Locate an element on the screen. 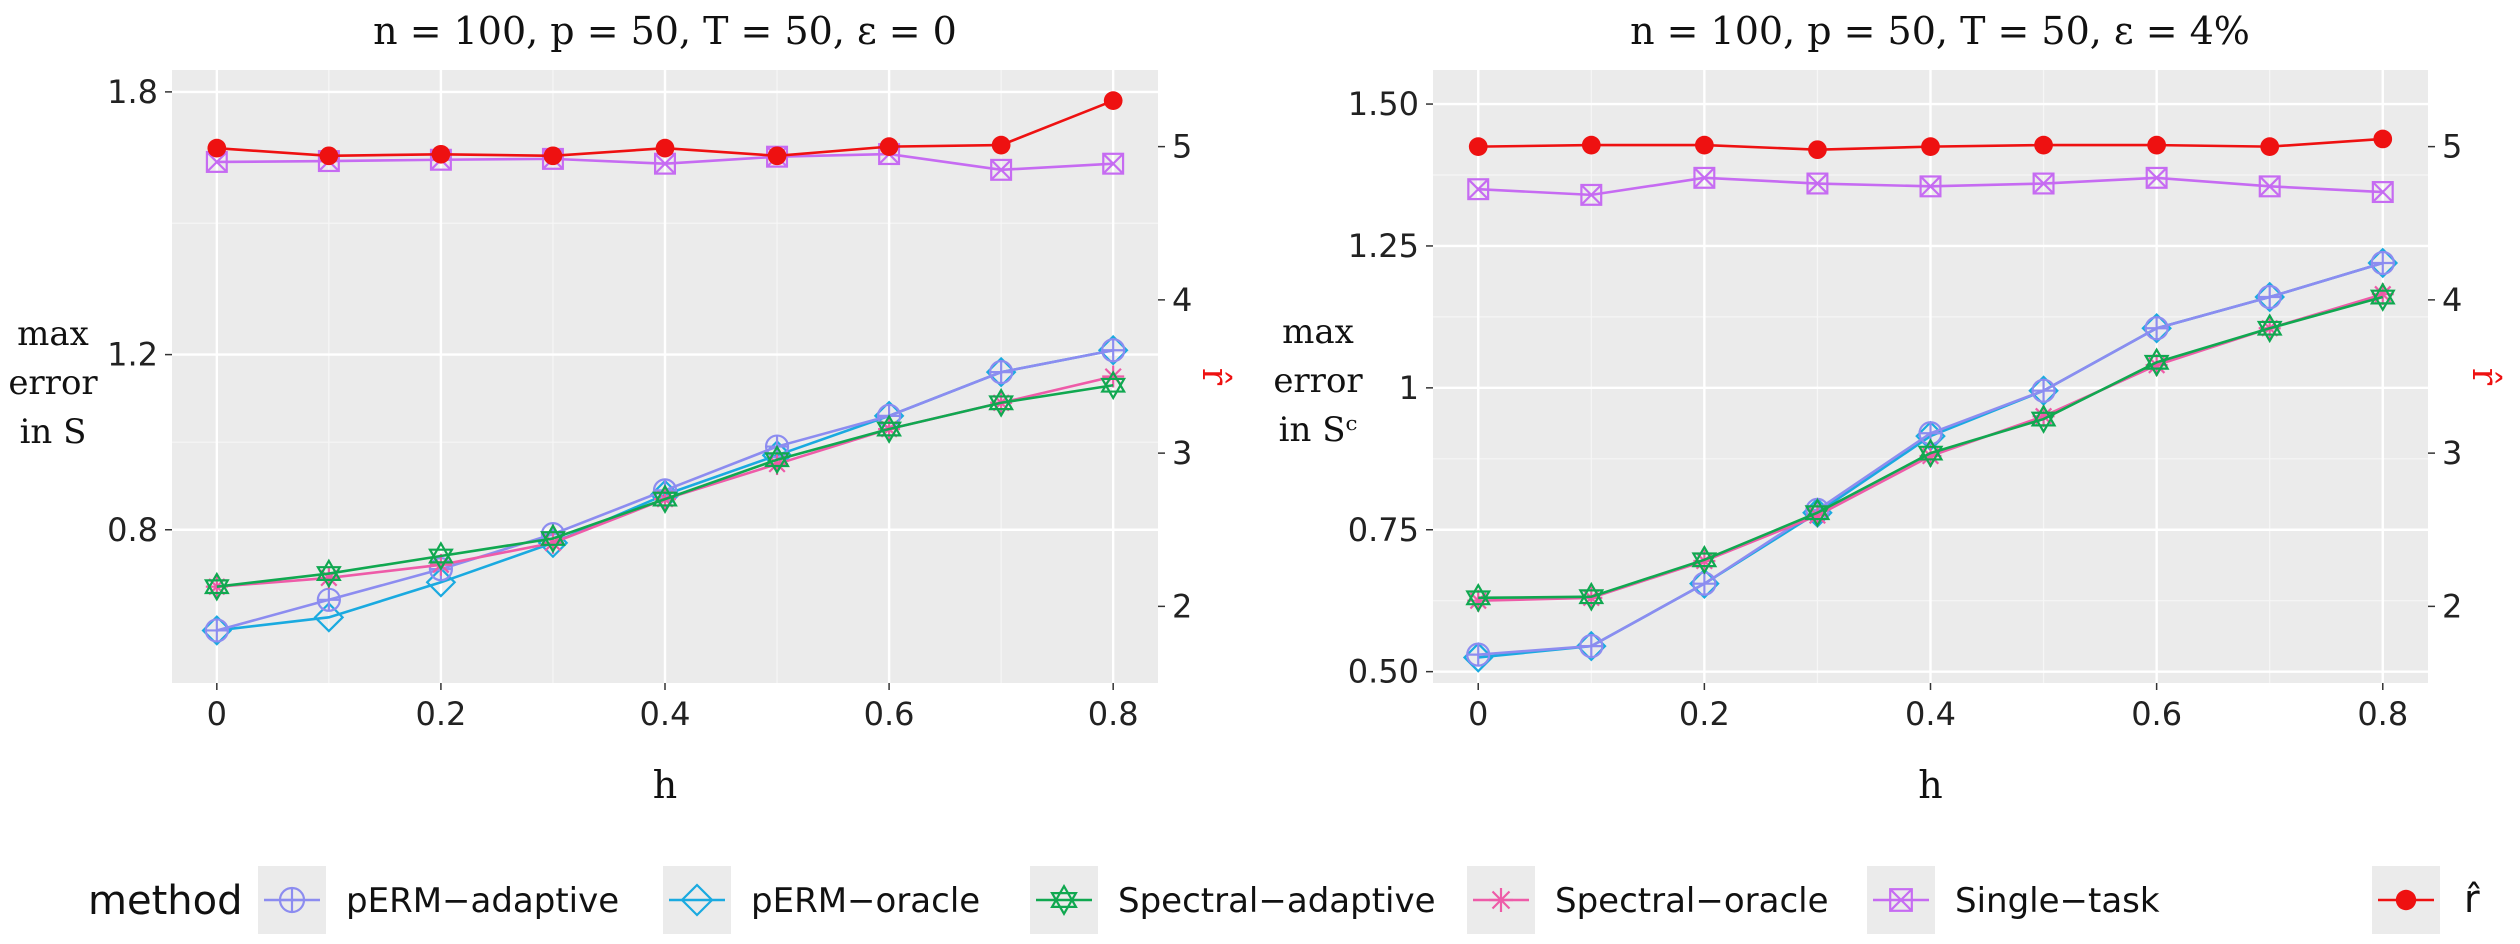  x-tick-label: 0.6 is located at coordinates (2156, 714).